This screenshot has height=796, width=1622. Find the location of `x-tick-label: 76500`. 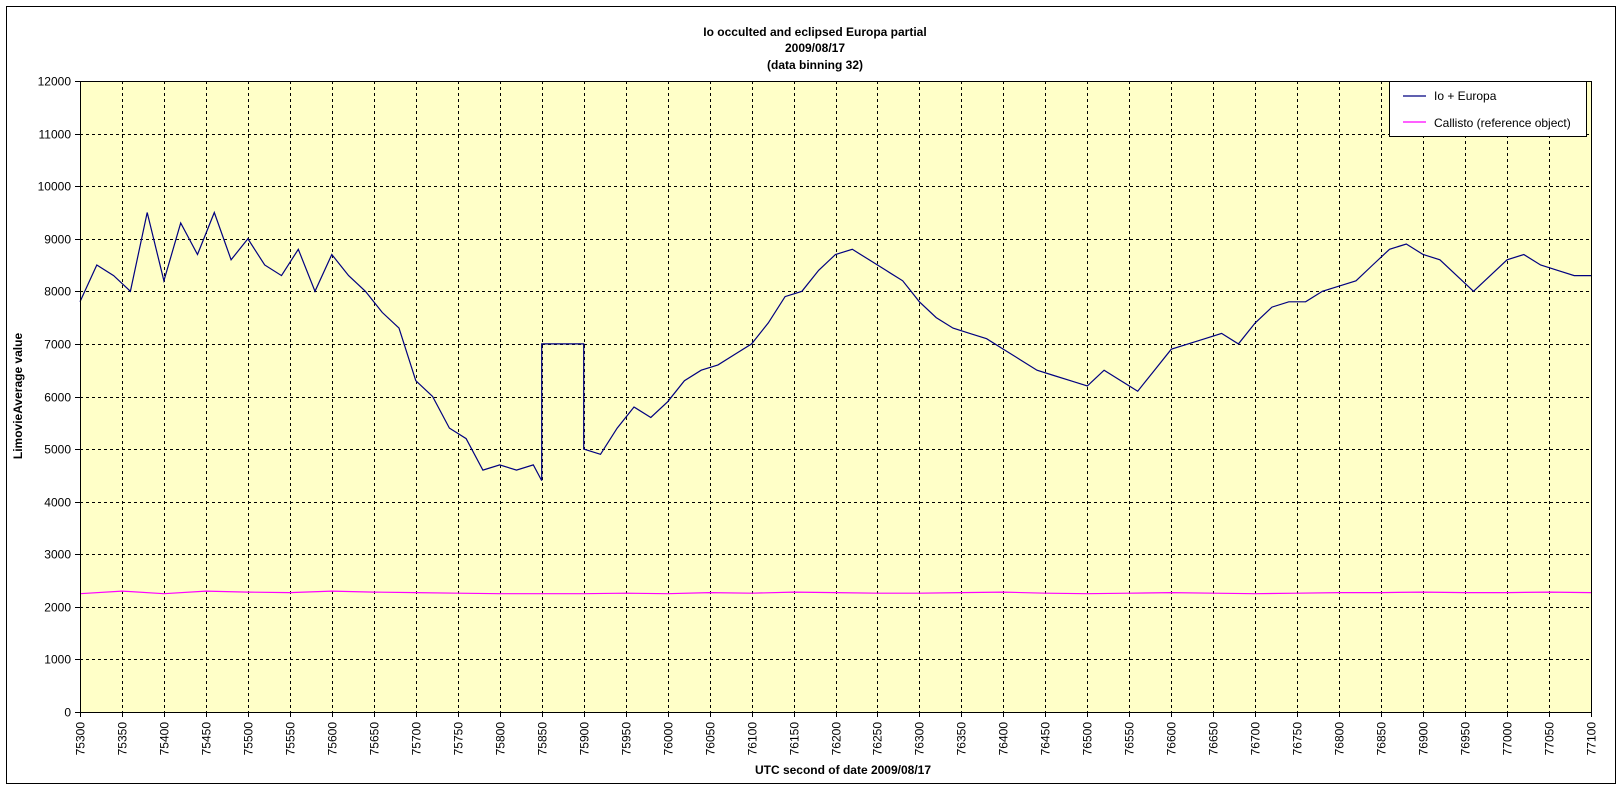

x-tick-label: 76500 is located at coordinates (1088, 739).